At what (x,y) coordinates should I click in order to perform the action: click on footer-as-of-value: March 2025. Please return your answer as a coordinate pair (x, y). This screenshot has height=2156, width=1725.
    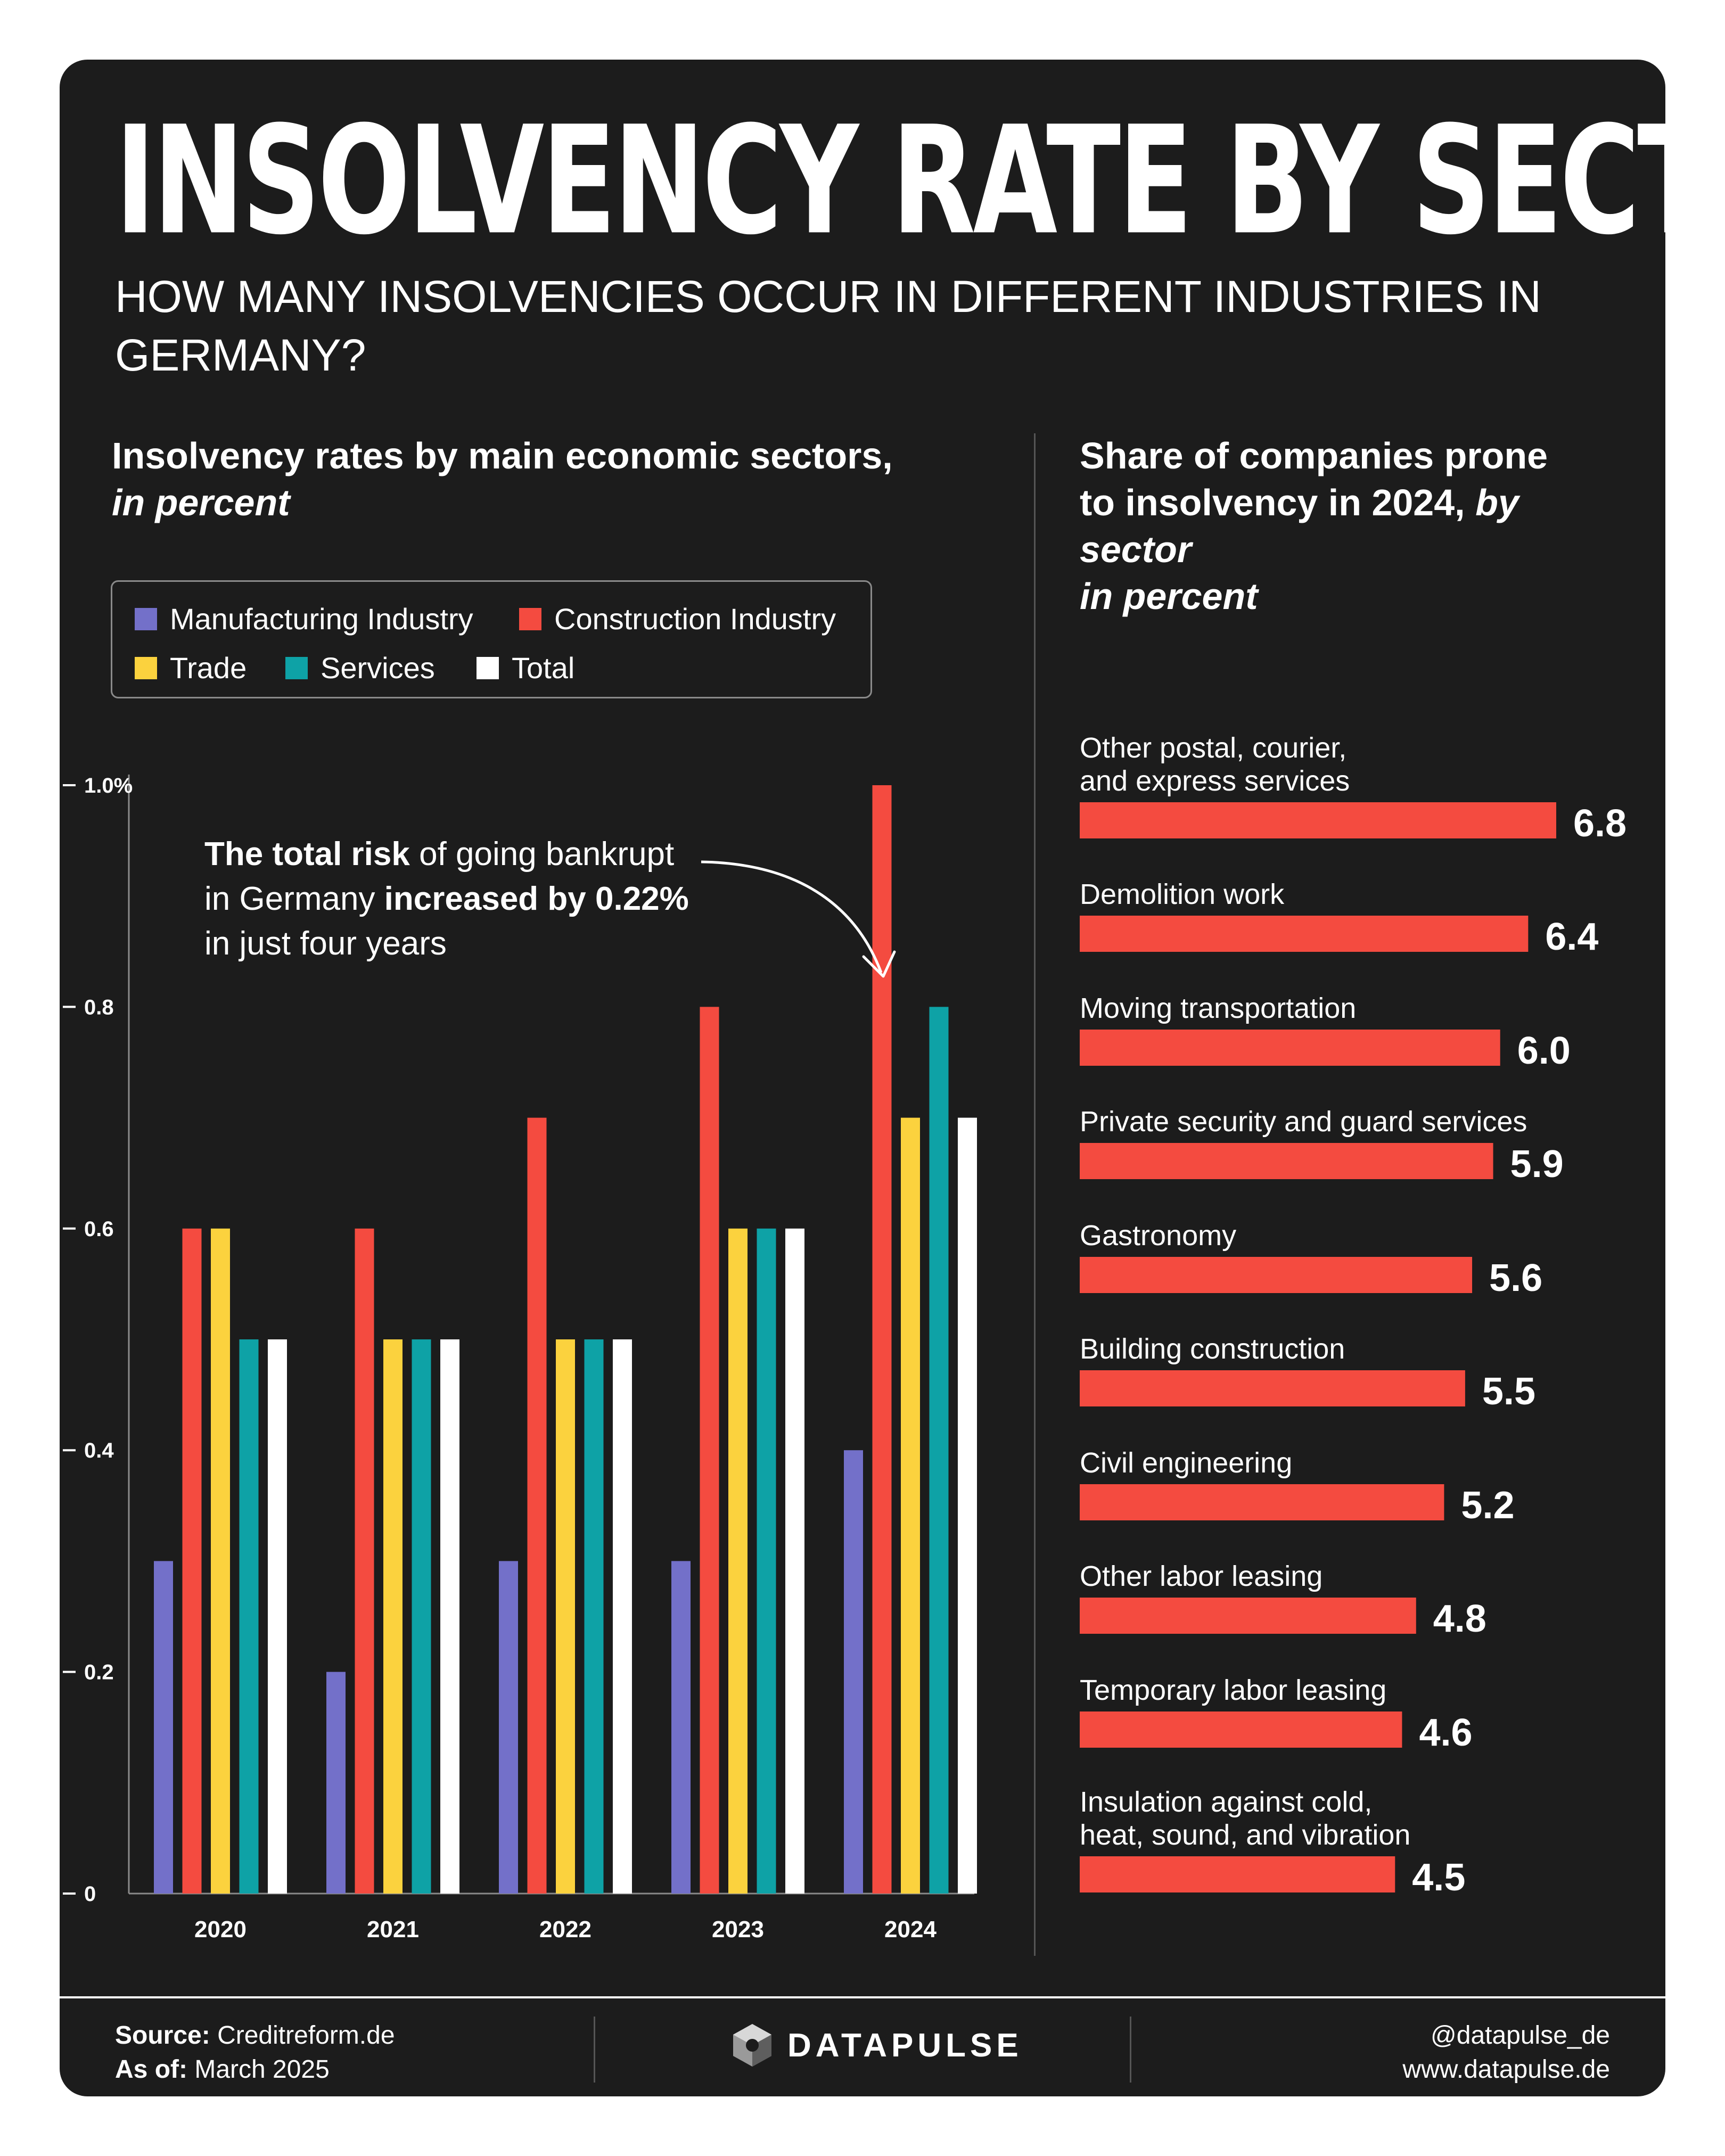
    Looking at the image, I should click on (262, 2069).